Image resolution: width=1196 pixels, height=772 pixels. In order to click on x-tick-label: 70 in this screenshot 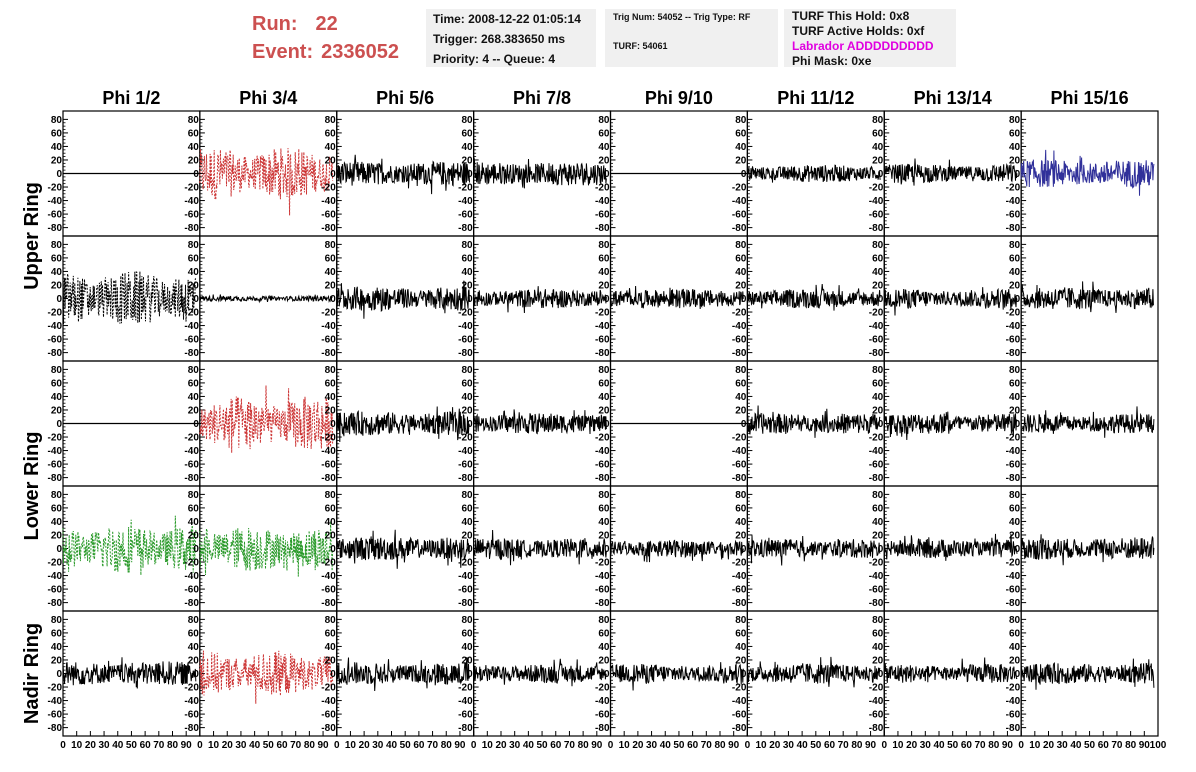, I will do `click(433, 745)`.